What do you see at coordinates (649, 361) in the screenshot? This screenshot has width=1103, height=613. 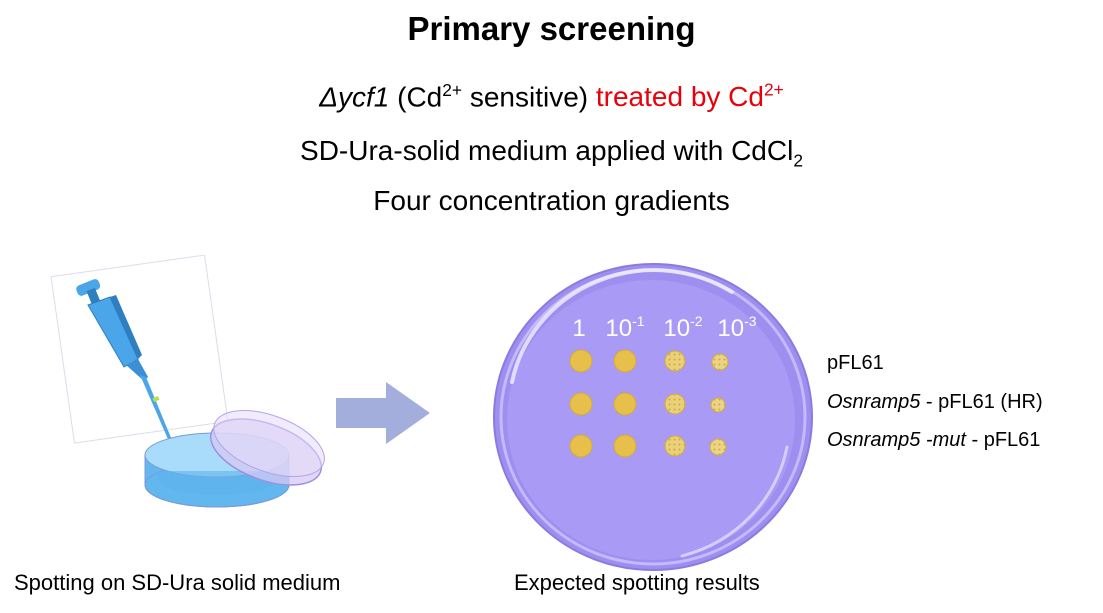 I see `colony-row-pfl61` at bounding box center [649, 361].